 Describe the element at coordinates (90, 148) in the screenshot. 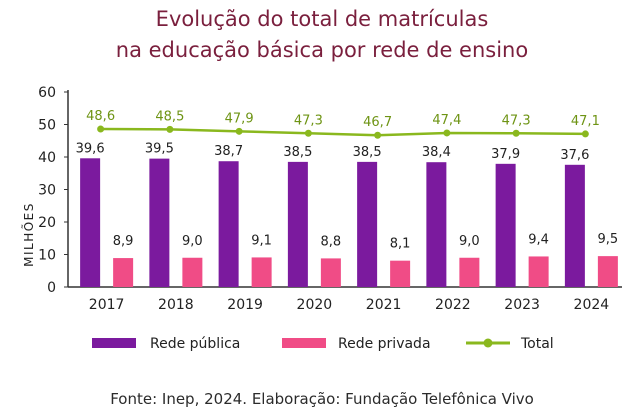

I see `data-label-rede-publica: 39,6` at that location.